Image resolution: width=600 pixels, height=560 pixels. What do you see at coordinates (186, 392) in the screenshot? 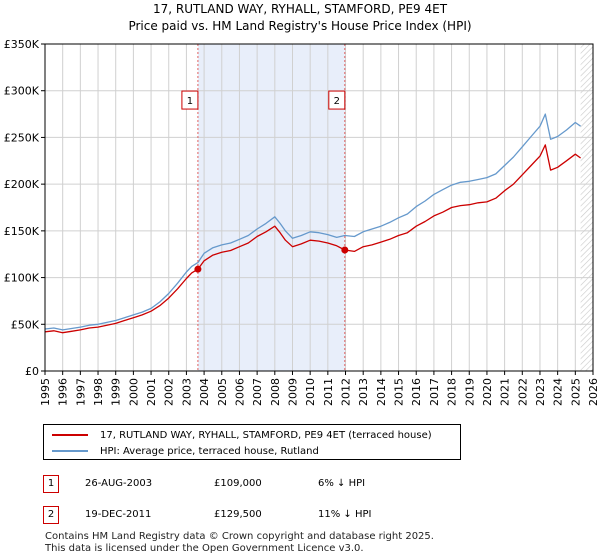
I see `x-tick-label: 2003` at bounding box center [186, 392].